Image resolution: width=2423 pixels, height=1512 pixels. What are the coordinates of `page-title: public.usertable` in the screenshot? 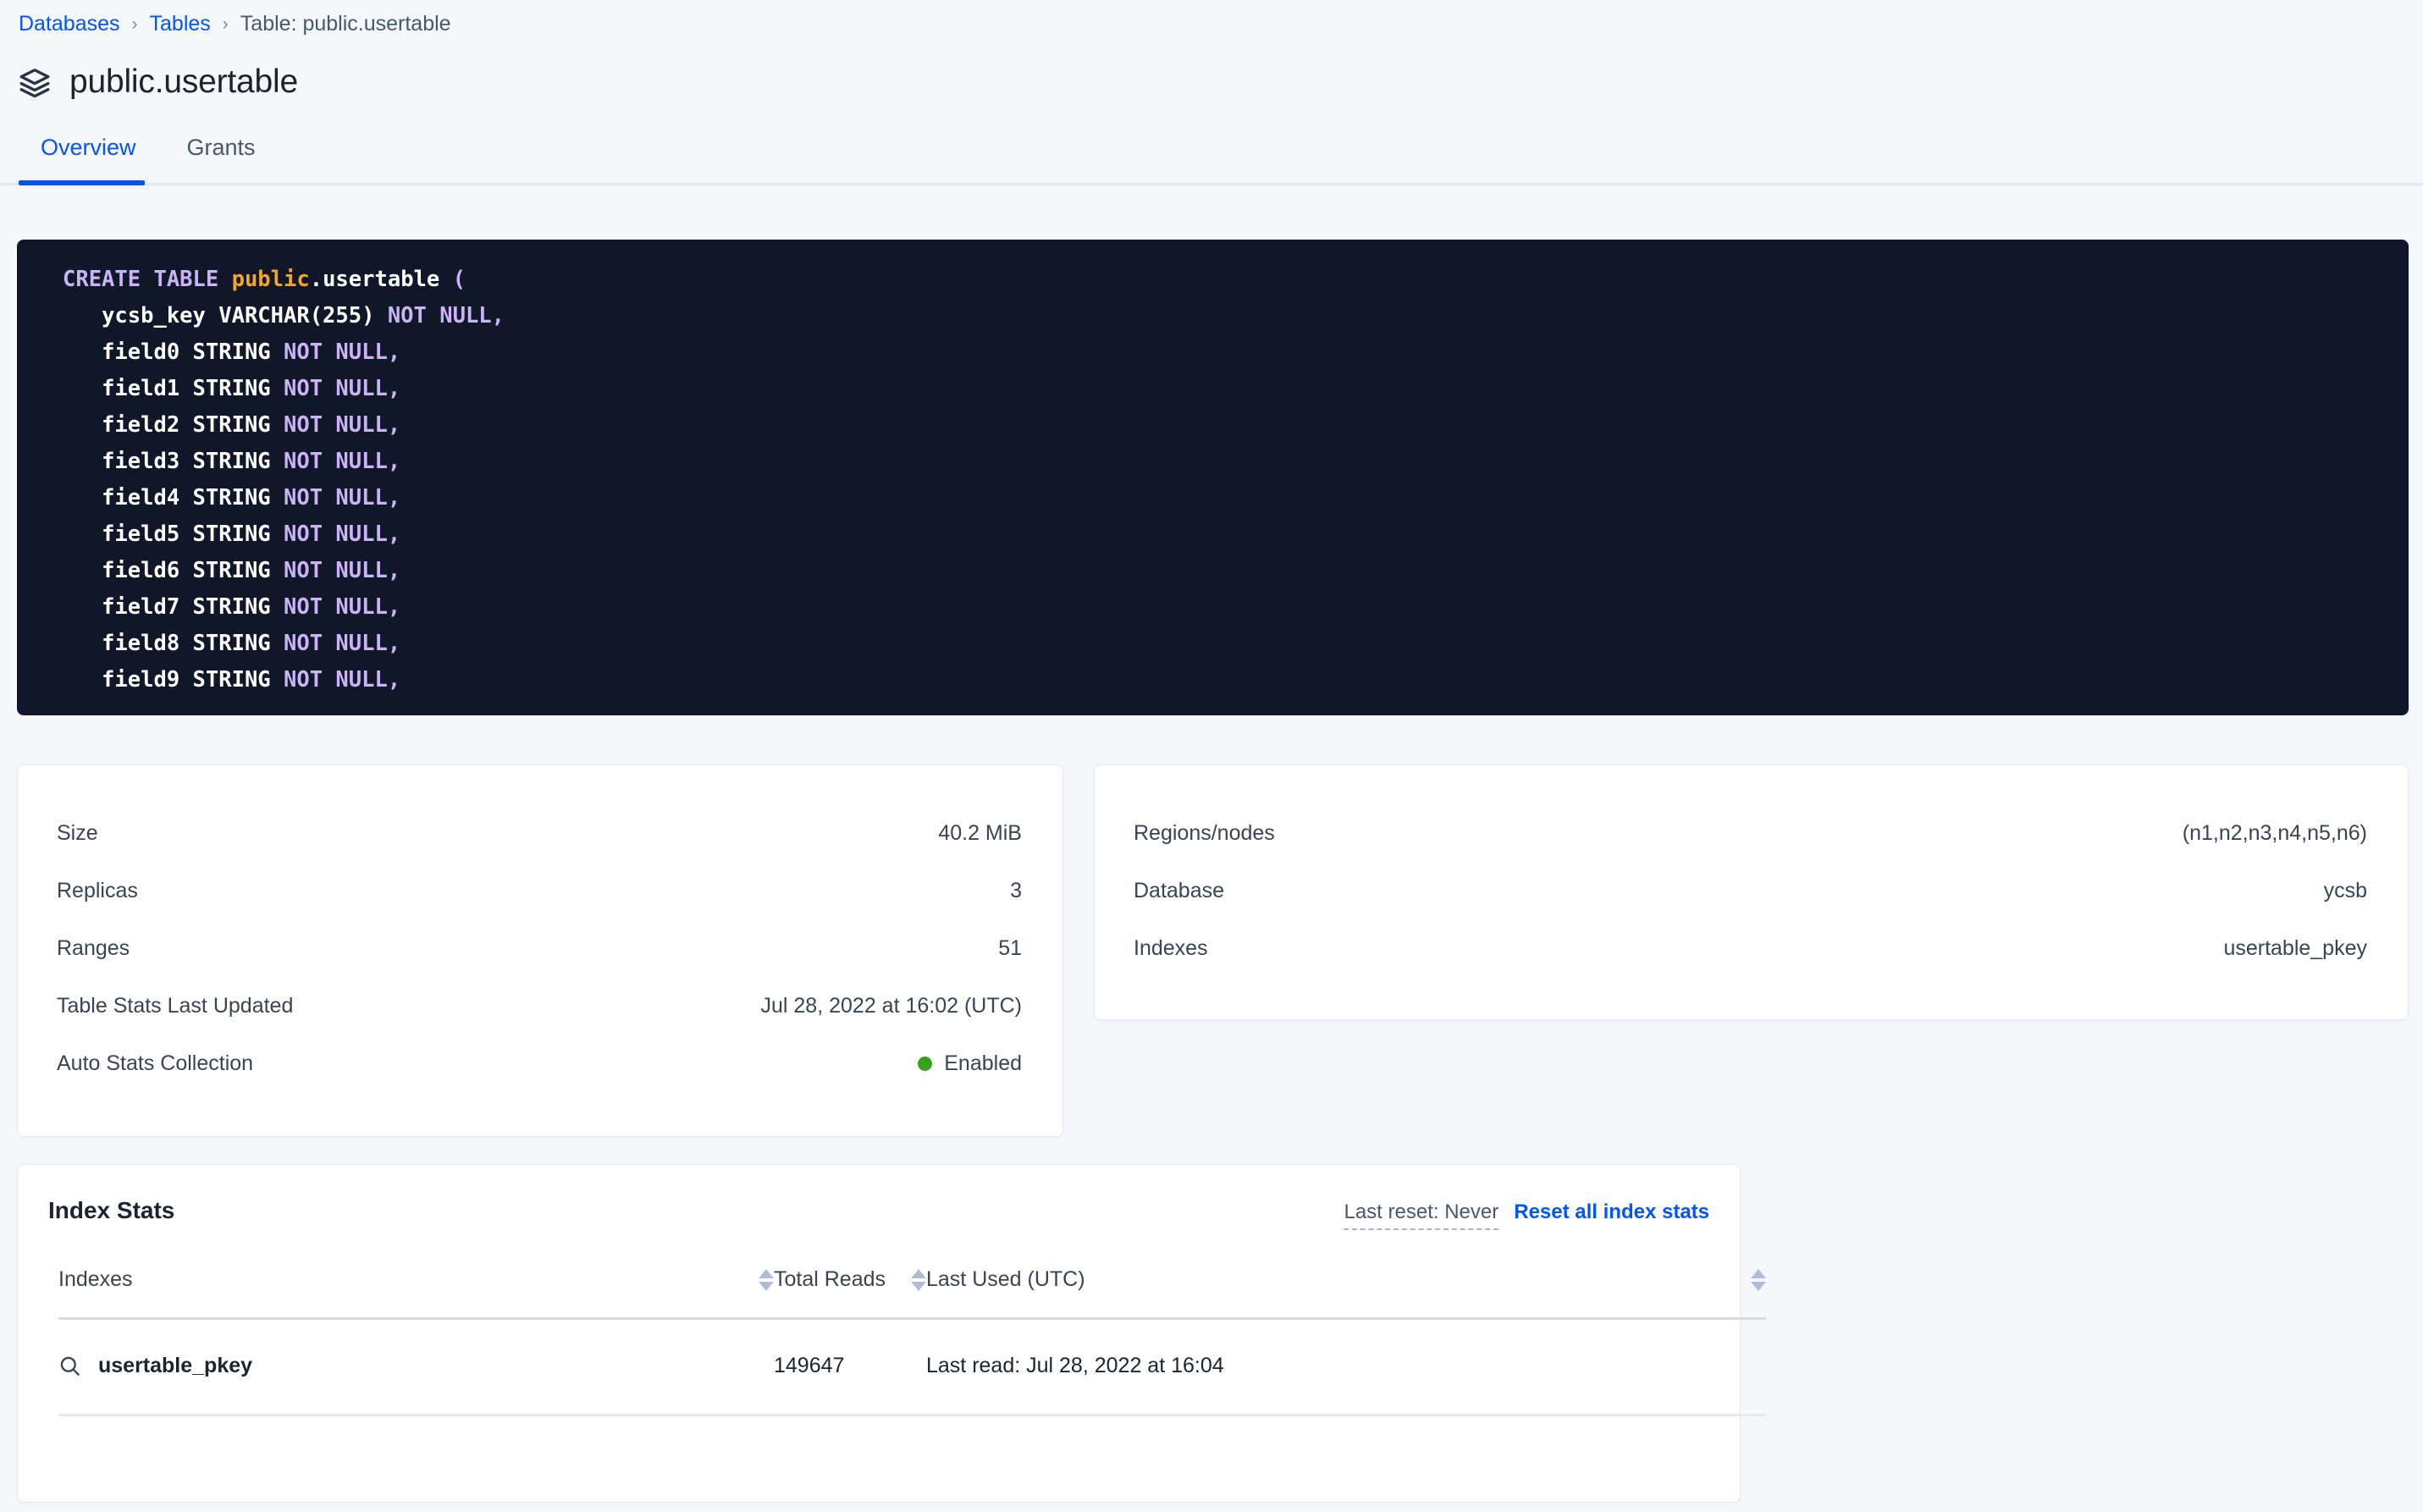 It's located at (183, 81).